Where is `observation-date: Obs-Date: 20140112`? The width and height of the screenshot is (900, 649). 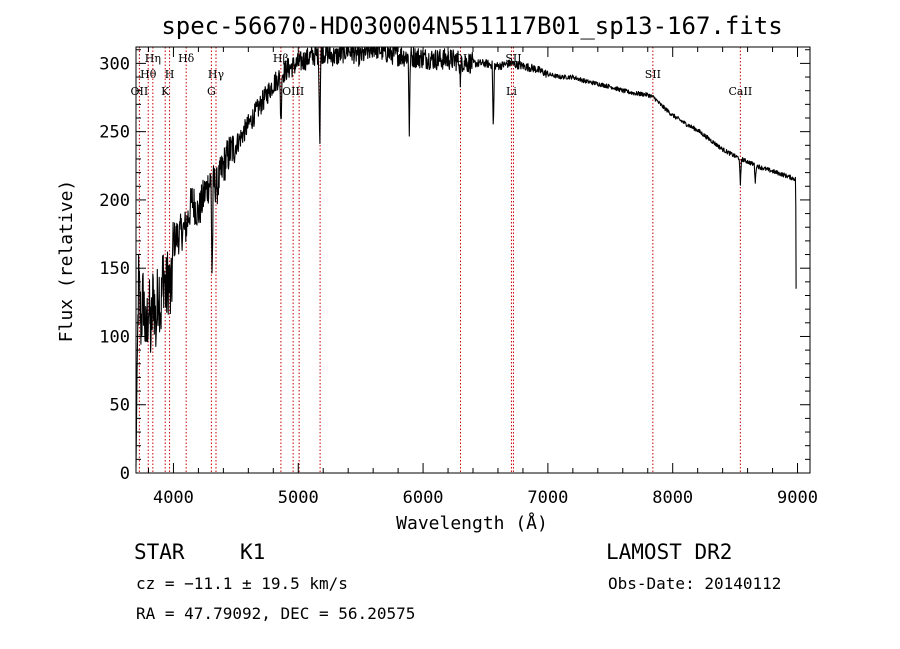
observation-date: Obs-Date: 20140112 is located at coordinates (694, 583).